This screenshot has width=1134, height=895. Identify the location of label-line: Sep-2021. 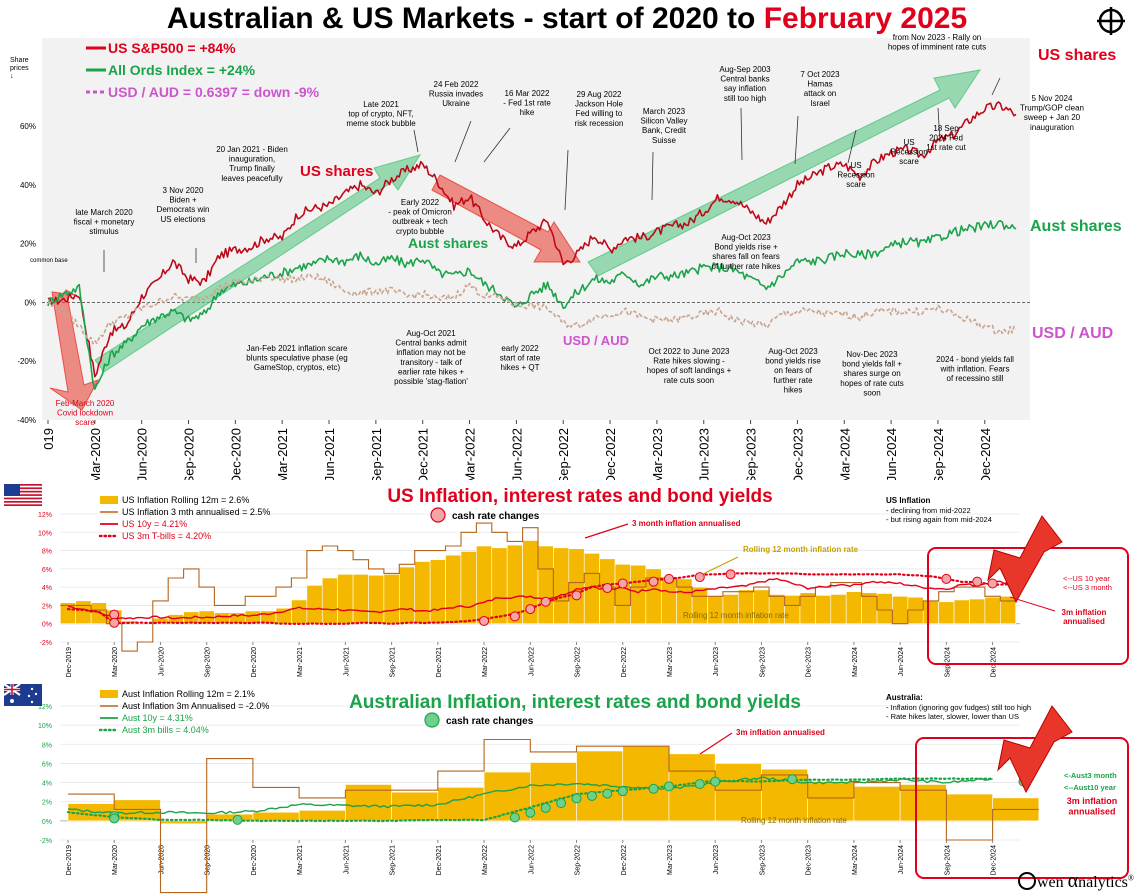
(393, 860).